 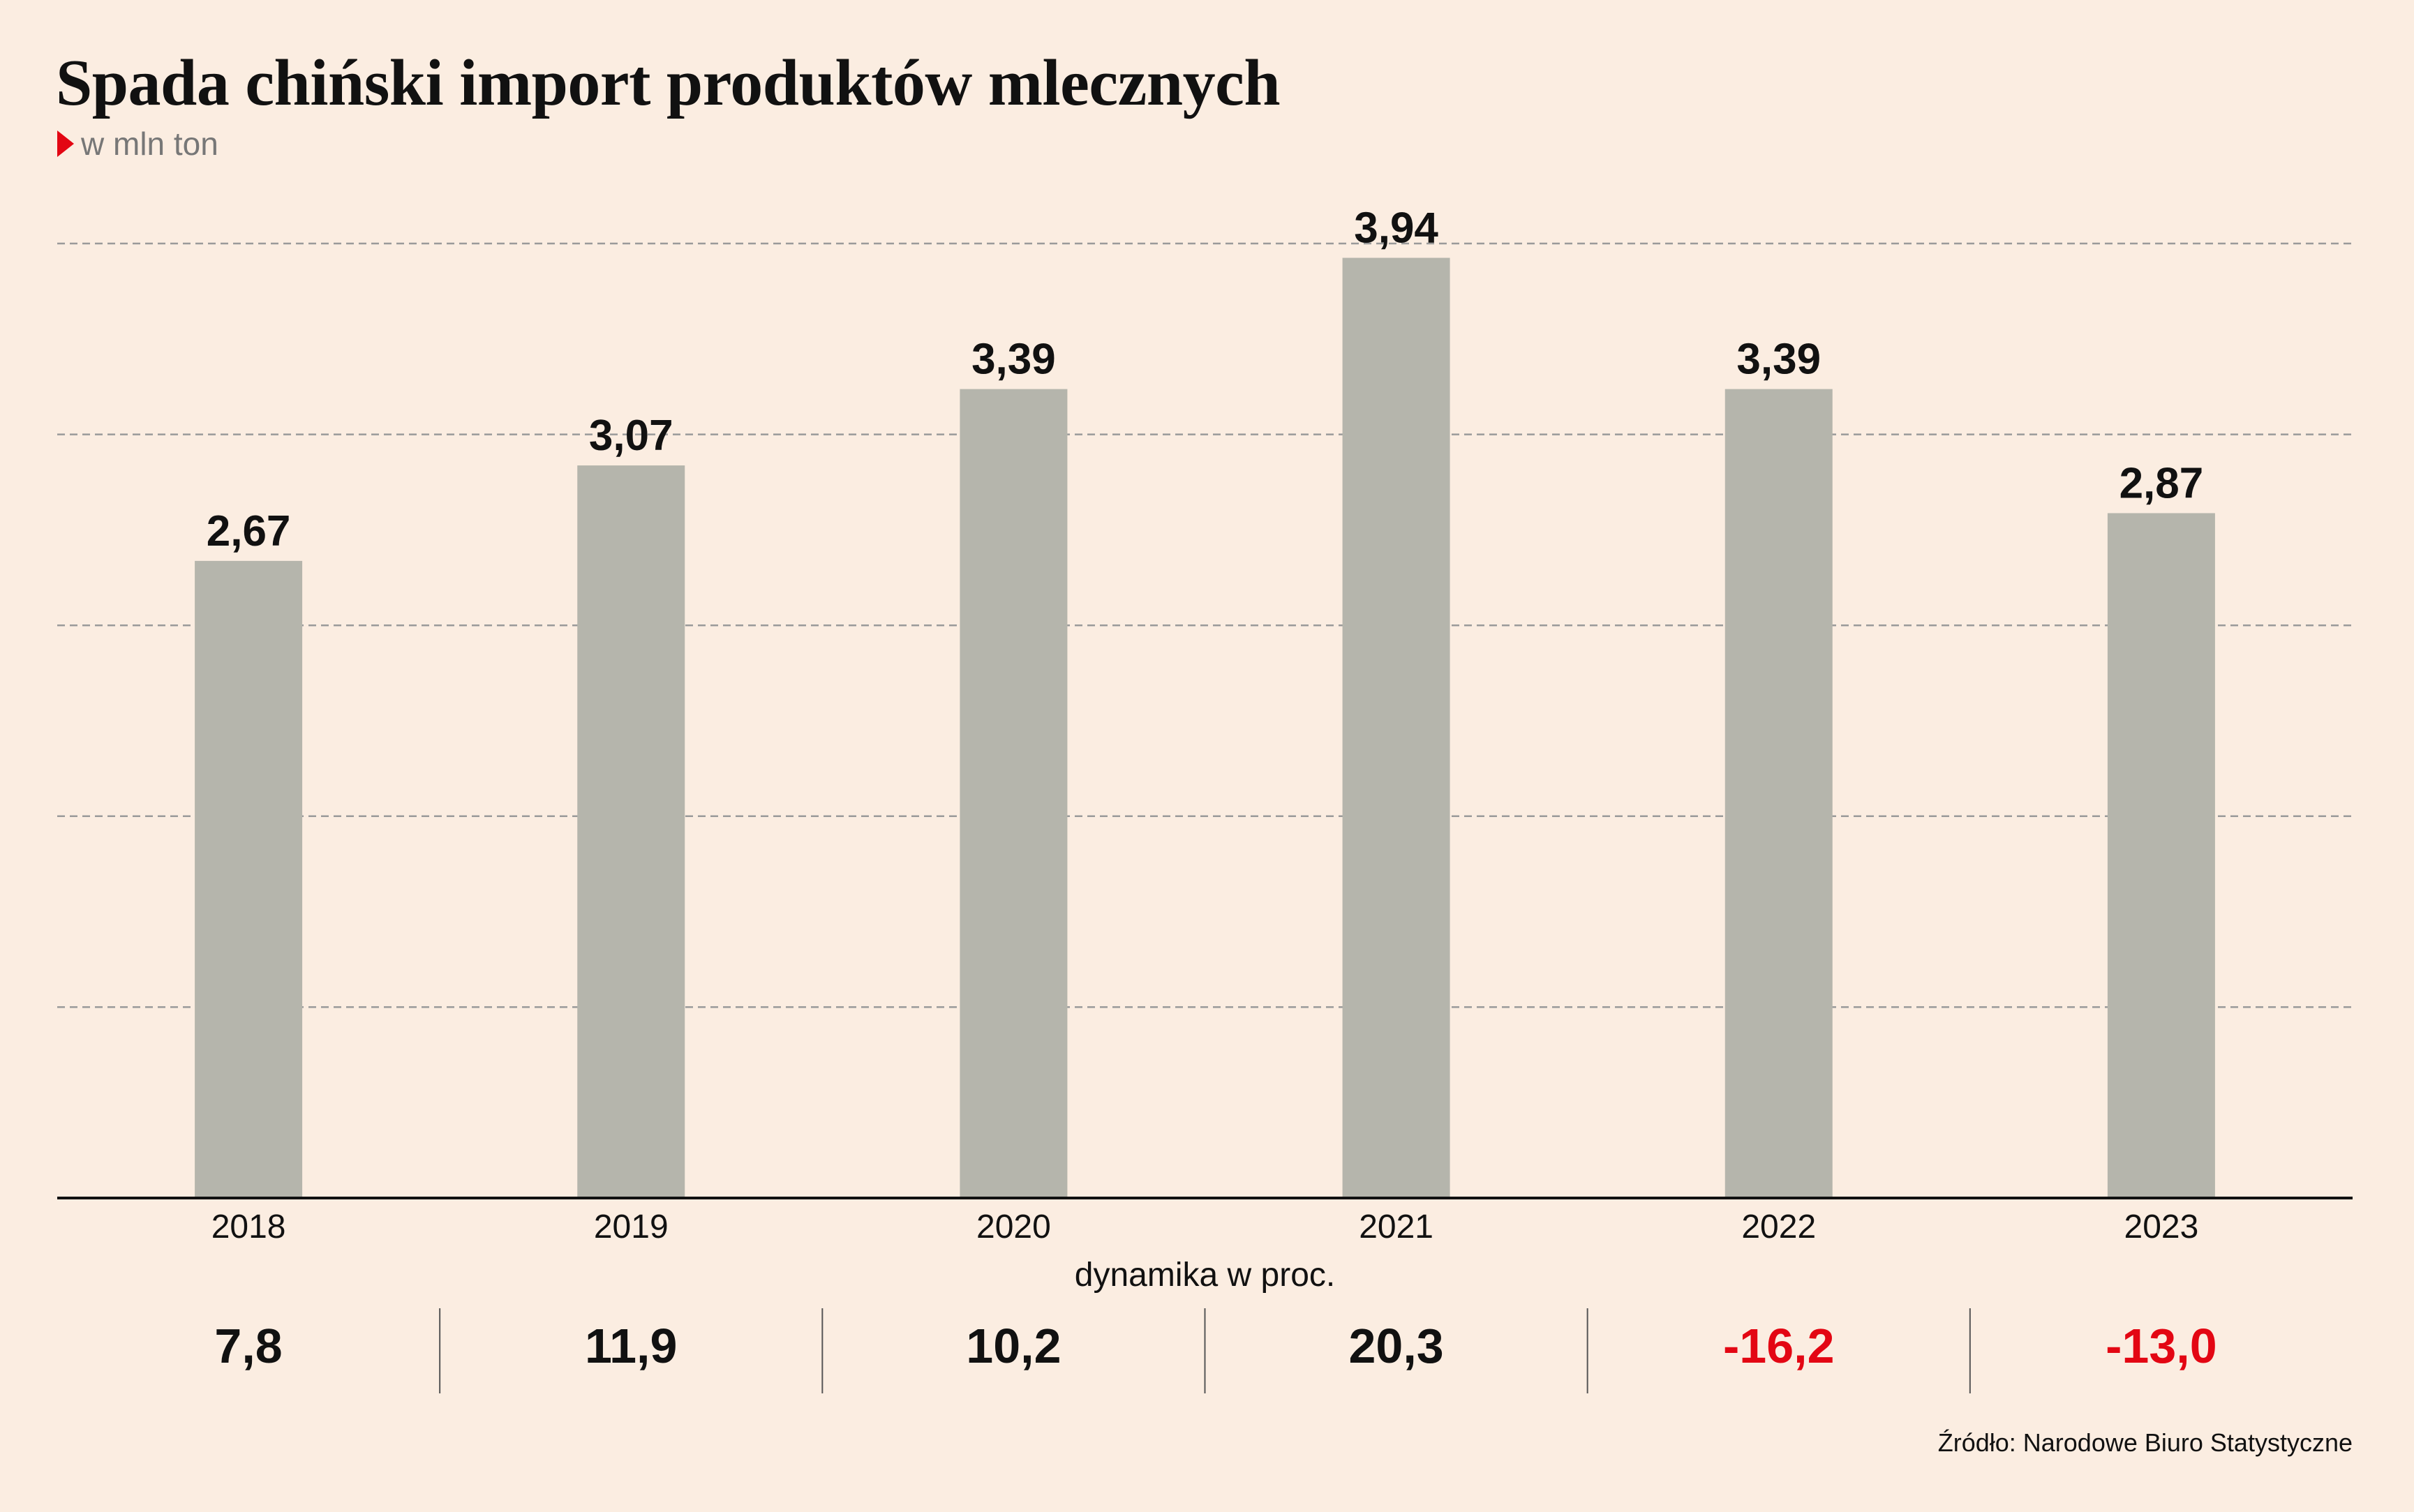 I want to click on x-tick-label: 2018, so click(x=248, y=1226).